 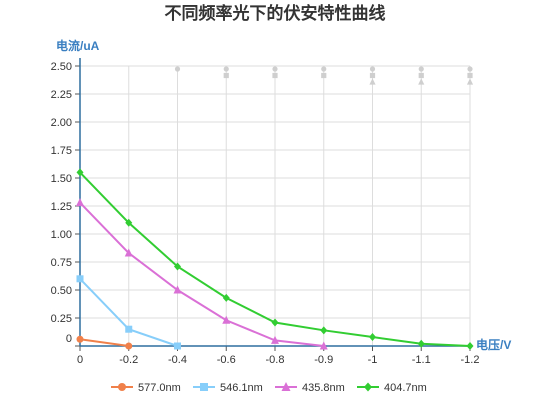 What do you see at coordinates (61, 151) in the screenshot?
I see `y-tick-label: 1.75` at bounding box center [61, 151].